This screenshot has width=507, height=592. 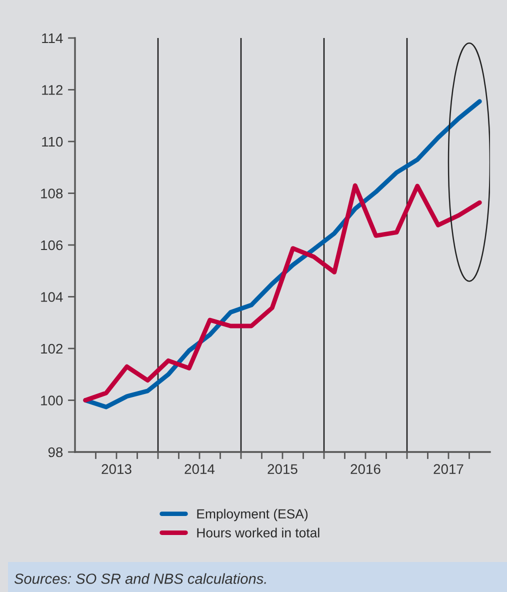 What do you see at coordinates (258, 533) in the screenshot?
I see `legend-label: Hours worked in total` at bounding box center [258, 533].